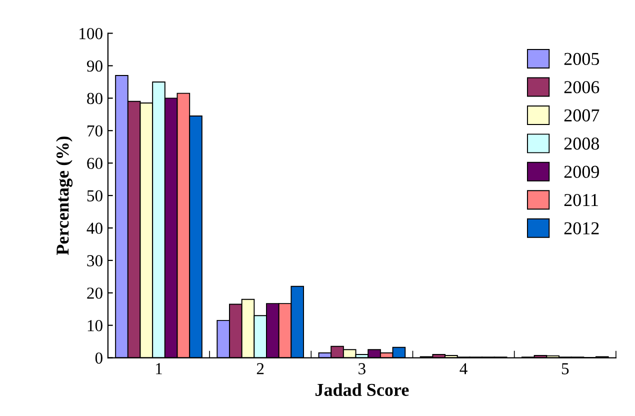 This screenshot has width=635, height=416. Describe the element at coordinates (95, 131) in the screenshot. I see `y-tick-label: 70` at that location.